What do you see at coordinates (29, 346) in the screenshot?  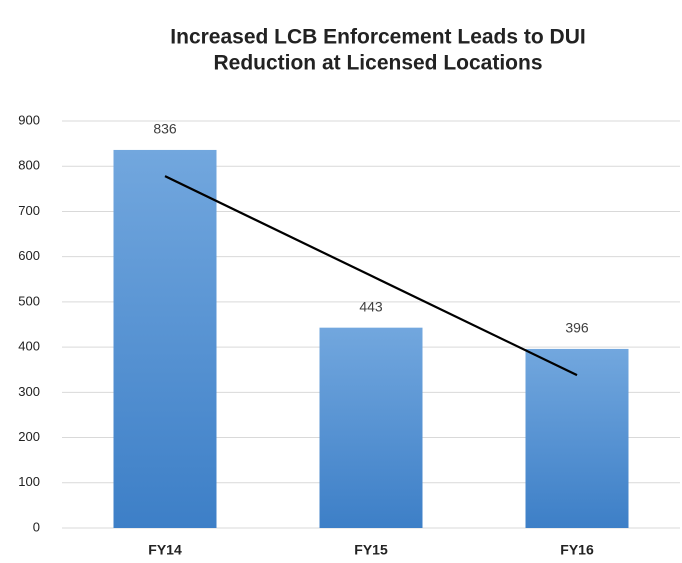 I see `y-tick-label: 400` at bounding box center [29, 346].